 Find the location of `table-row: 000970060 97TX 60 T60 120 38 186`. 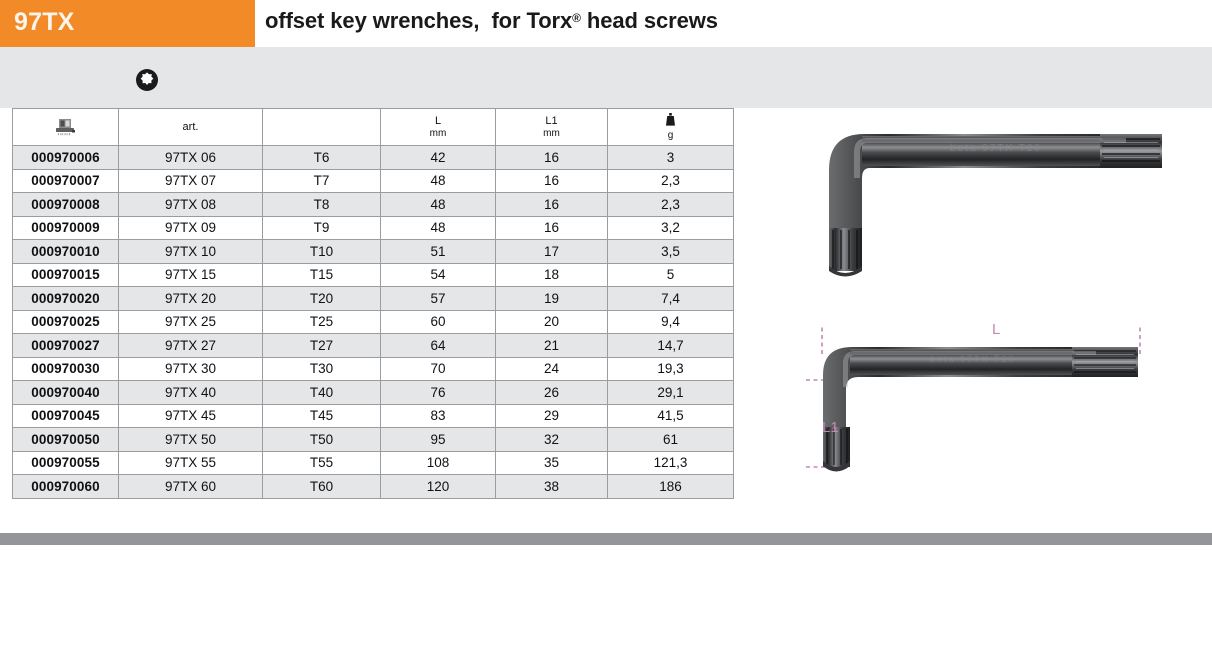

table-row: 000970060 97TX 60 T60 120 38 186 is located at coordinates (373, 486).